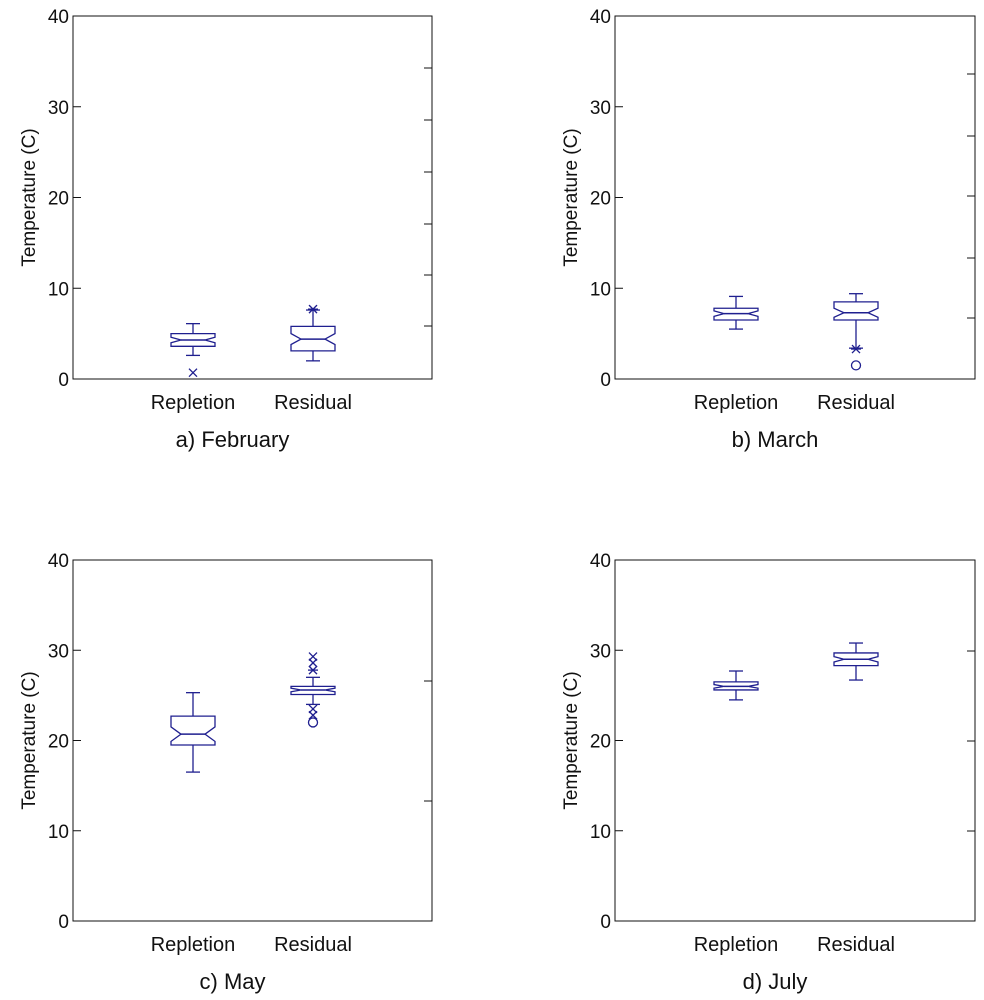 Image resolution: width=984 pixels, height=1000 pixels. Describe the element at coordinates (233, 981) in the screenshot. I see `panel-caption: c) May` at that location.